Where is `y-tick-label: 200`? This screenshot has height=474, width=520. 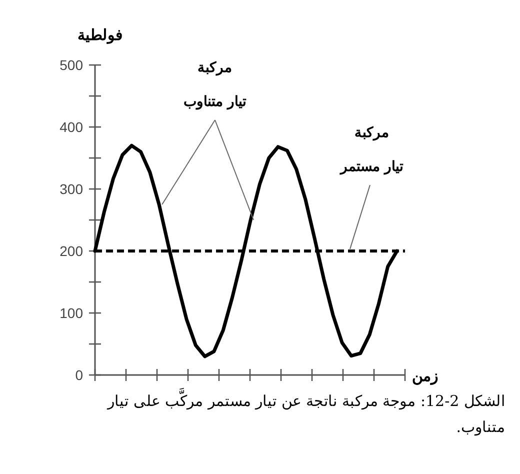
y-tick-label: 200 is located at coordinates (72, 251).